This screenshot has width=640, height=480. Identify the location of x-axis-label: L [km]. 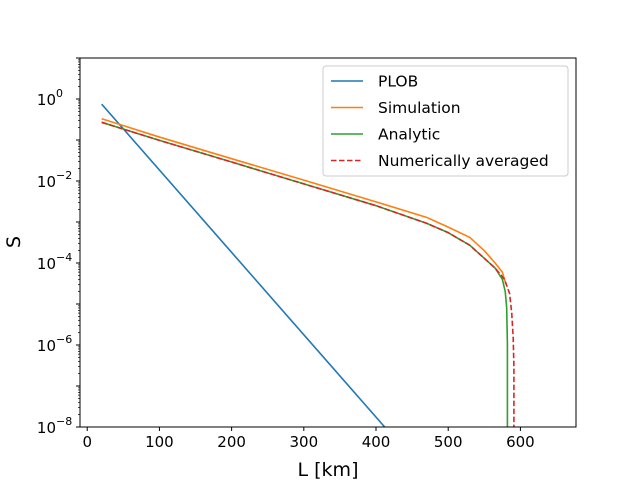
(328, 469).